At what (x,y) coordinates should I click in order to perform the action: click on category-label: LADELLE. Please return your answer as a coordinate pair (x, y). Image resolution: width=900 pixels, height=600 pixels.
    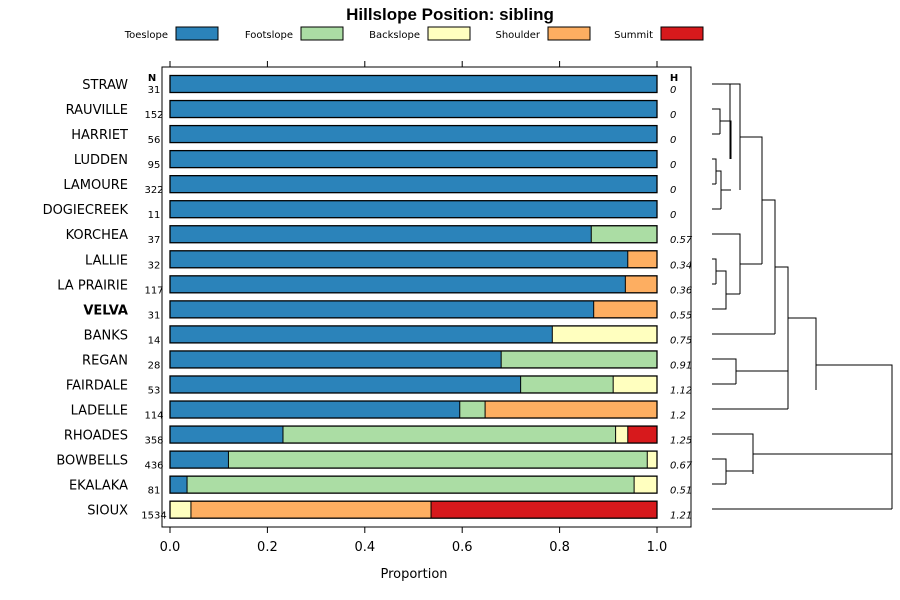
    Looking at the image, I should click on (99, 411).